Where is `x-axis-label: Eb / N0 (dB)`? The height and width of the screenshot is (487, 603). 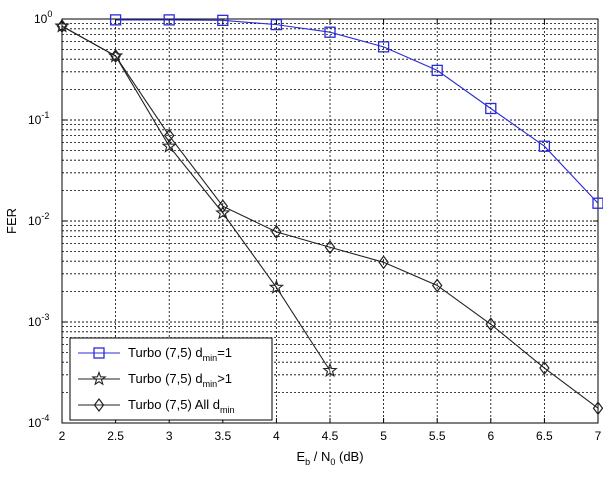 x-axis-label: Eb / N0 (dB) is located at coordinates (329, 458).